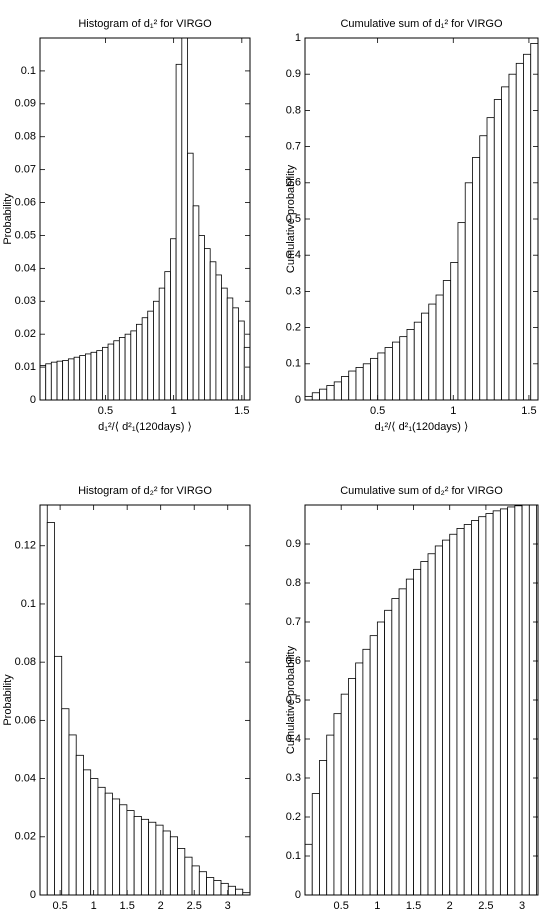 The width and height of the screenshot is (542, 910). What do you see at coordinates (25, 778) in the screenshot?
I see `y-tick-label: 0.04` at bounding box center [25, 778].